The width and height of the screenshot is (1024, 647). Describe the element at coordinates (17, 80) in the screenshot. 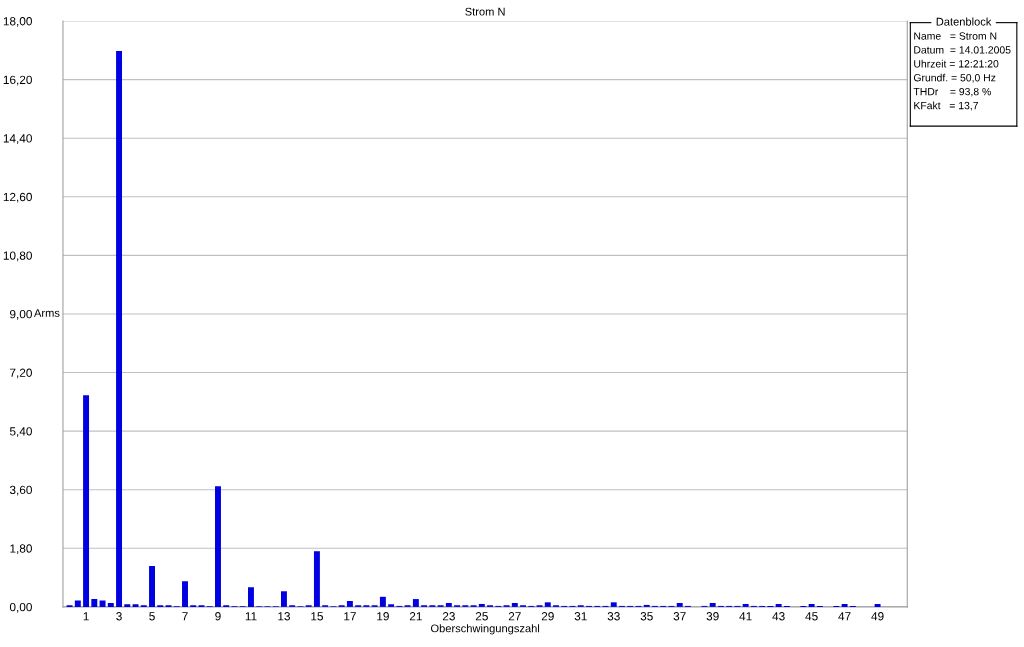

I see `y-tick-label: 16,20` at that location.